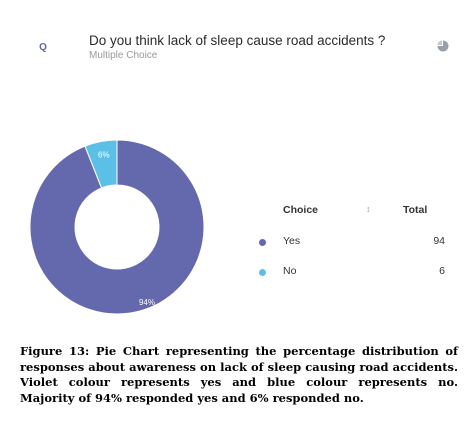 The width and height of the screenshot is (476, 422). What do you see at coordinates (43, 47) in the screenshot?
I see `question-icon: Q` at bounding box center [43, 47].